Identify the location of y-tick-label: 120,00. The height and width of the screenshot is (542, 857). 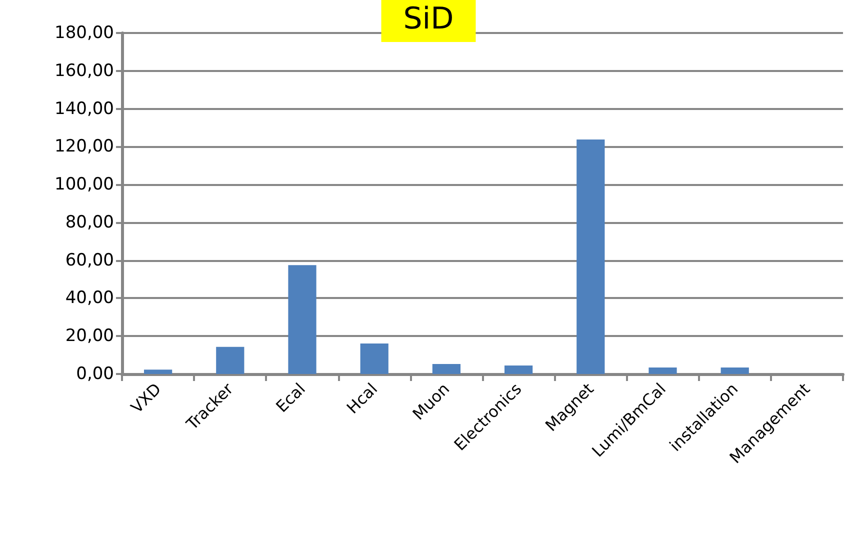
(84, 146).